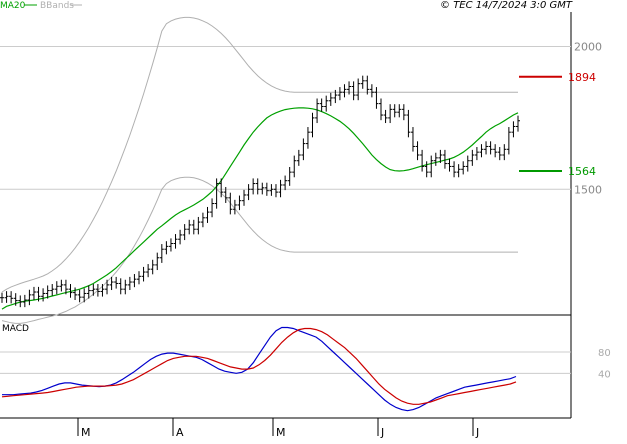  What do you see at coordinates (382, 432) in the screenshot?
I see `month-label: J` at bounding box center [382, 432].